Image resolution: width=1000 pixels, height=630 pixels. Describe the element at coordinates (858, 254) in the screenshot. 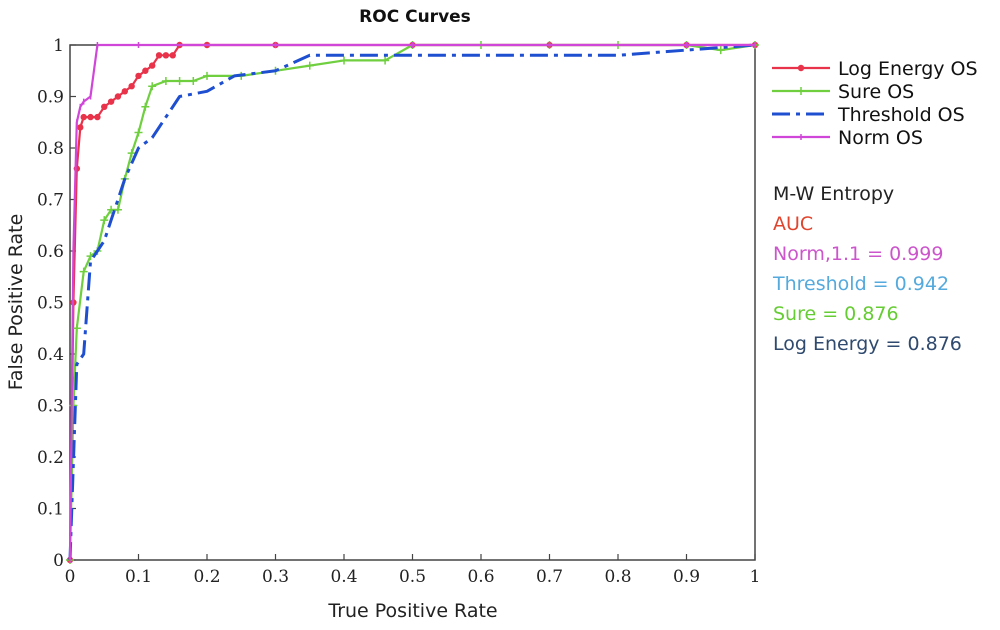

I see `annotation-line: Norm,1.1 = 0.999` at that location.